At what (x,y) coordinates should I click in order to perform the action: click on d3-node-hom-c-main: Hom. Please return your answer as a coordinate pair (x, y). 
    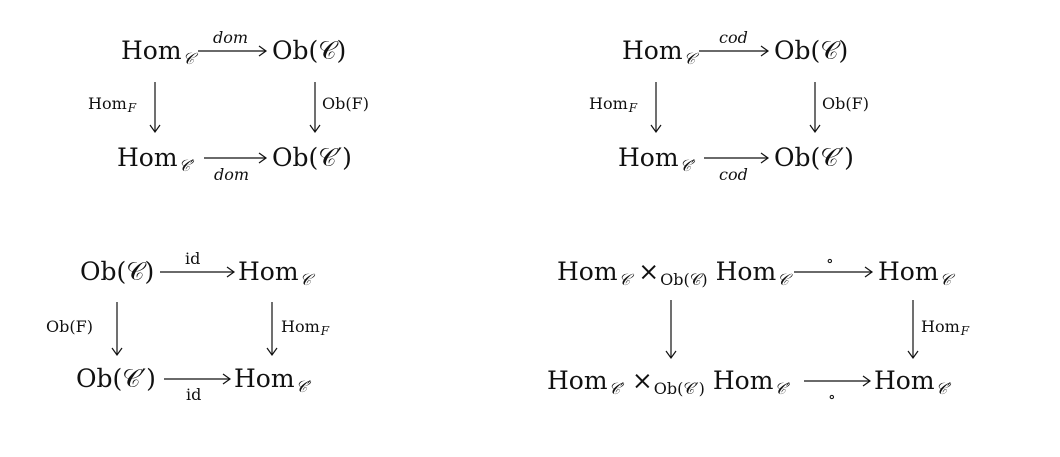
    Looking at the image, I should click on (268, 271).